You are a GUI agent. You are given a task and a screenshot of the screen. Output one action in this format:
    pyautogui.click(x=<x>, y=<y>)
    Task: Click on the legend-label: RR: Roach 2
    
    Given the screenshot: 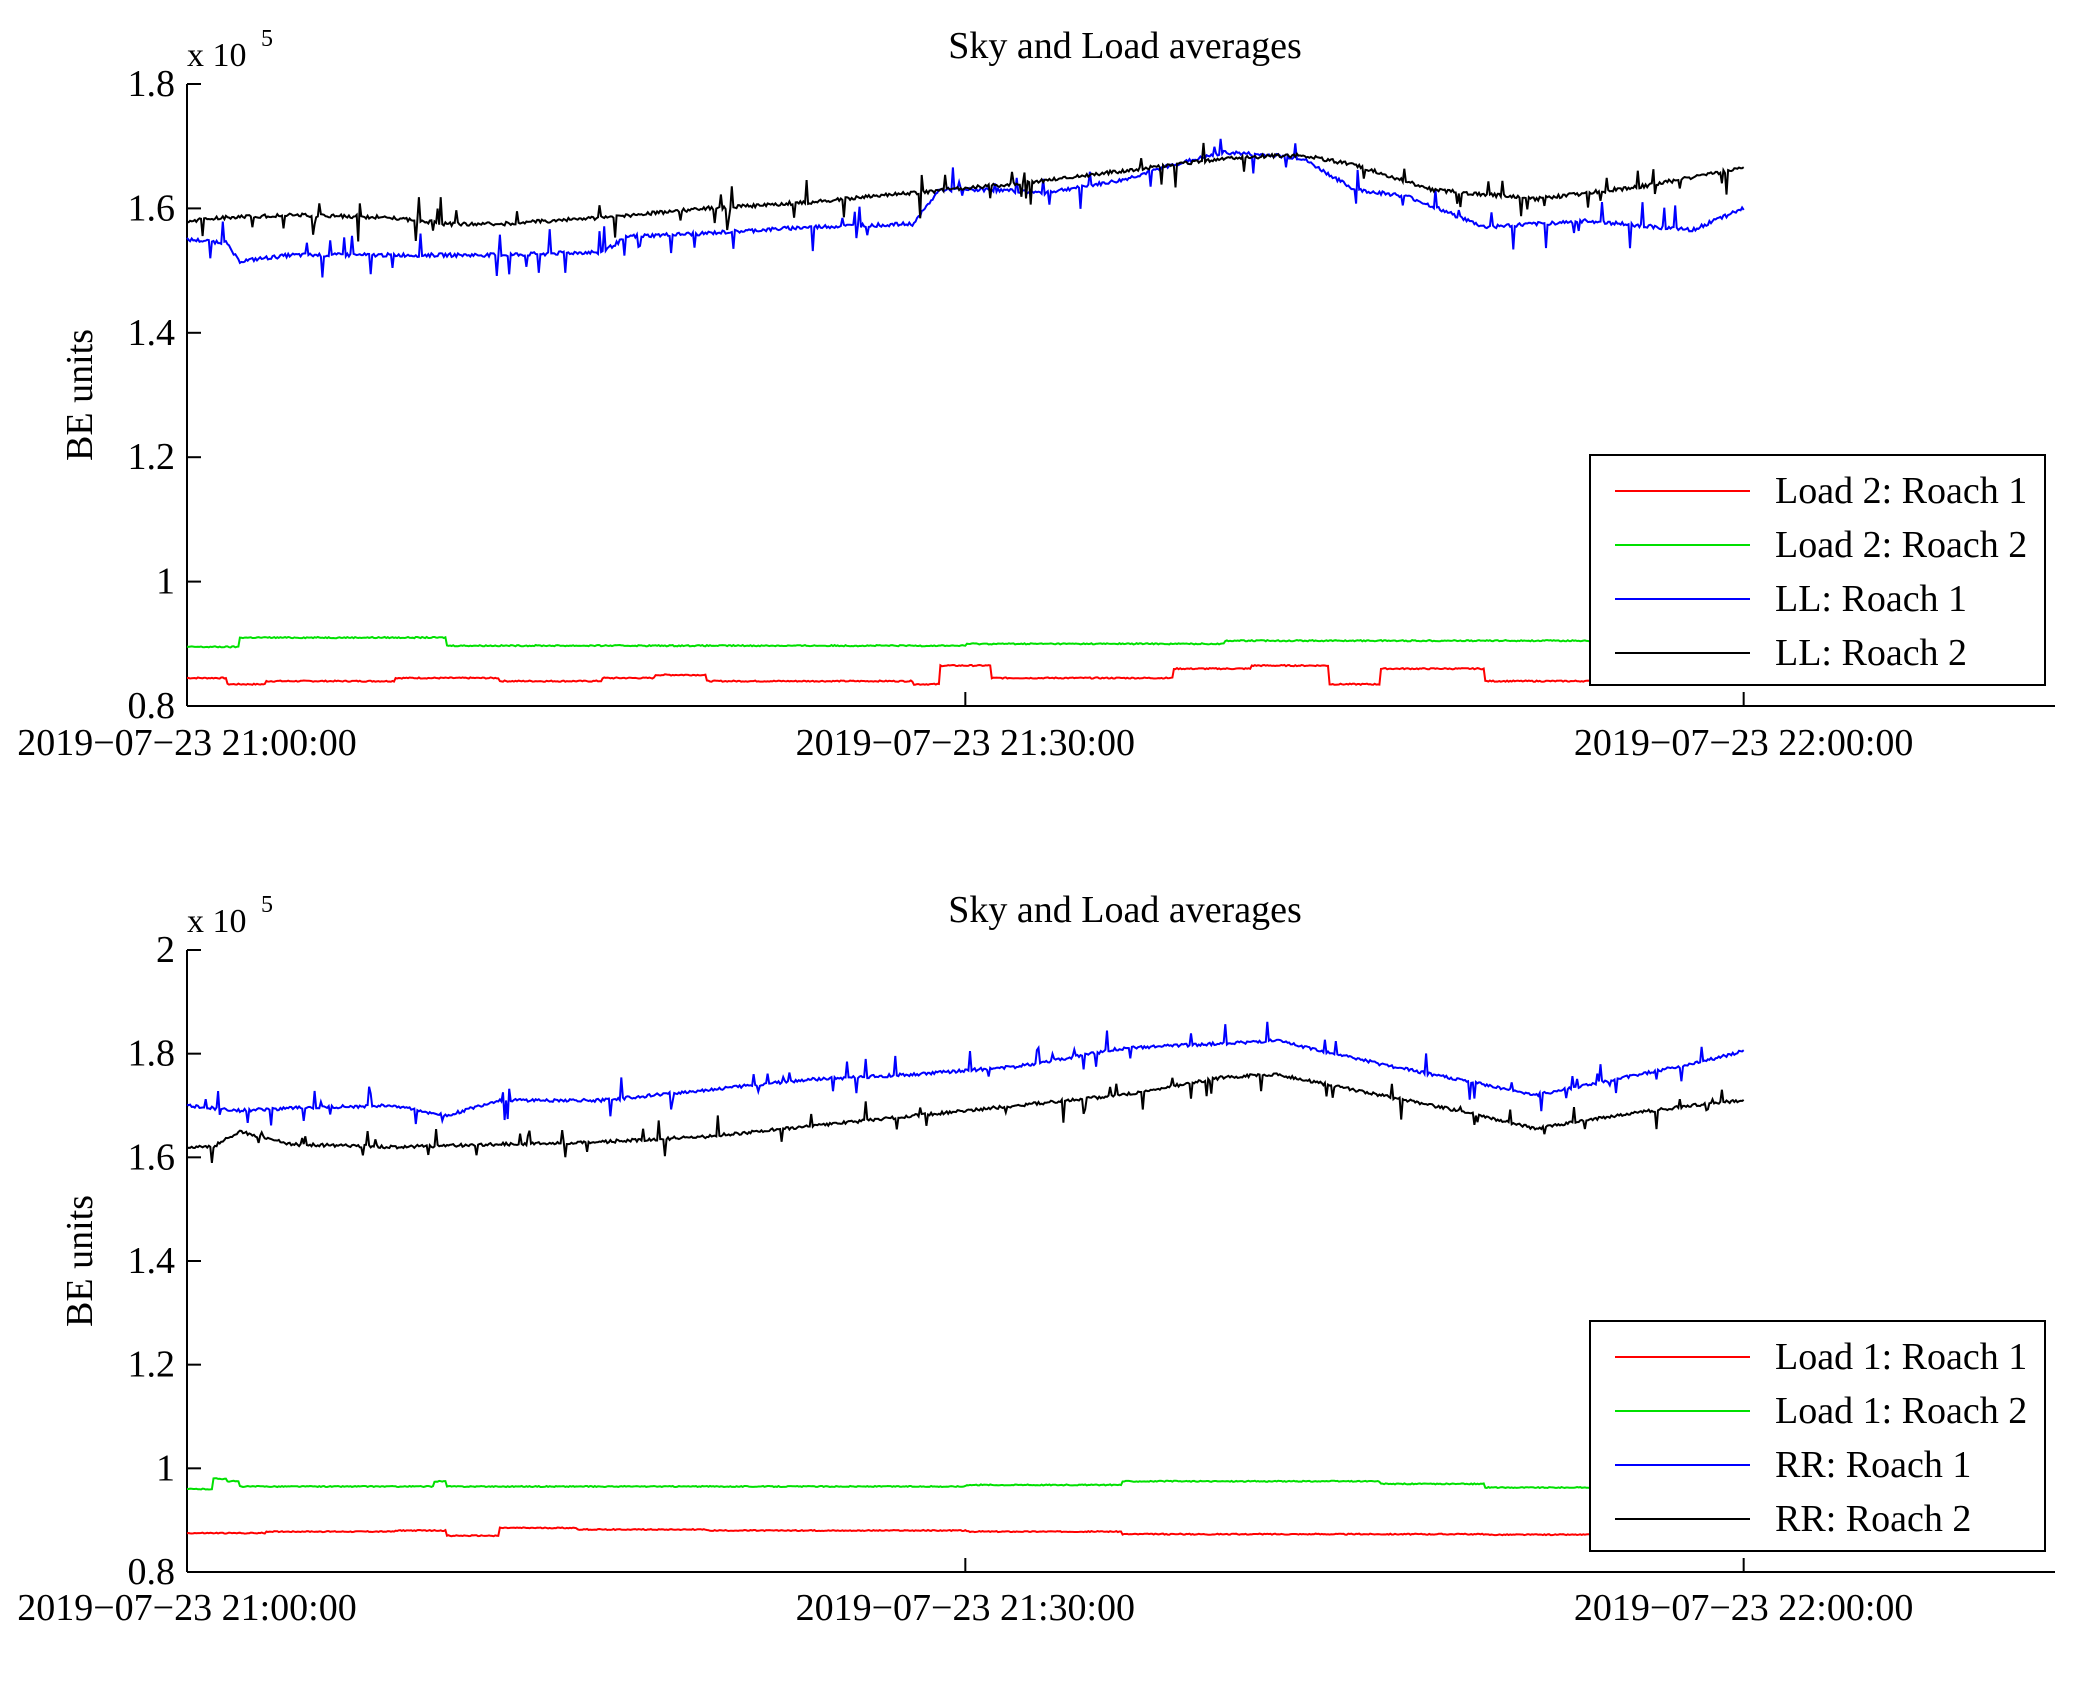 What is the action you would take?
    pyautogui.click(x=1873, y=1519)
    